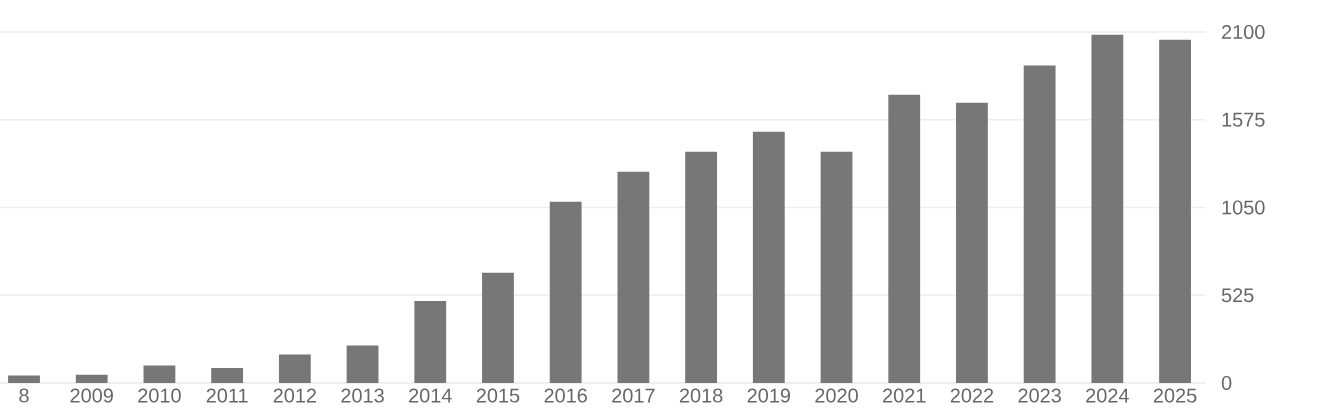 The image size is (1340, 412). I want to click on x-tick-label: 2021, so click(904, 395).